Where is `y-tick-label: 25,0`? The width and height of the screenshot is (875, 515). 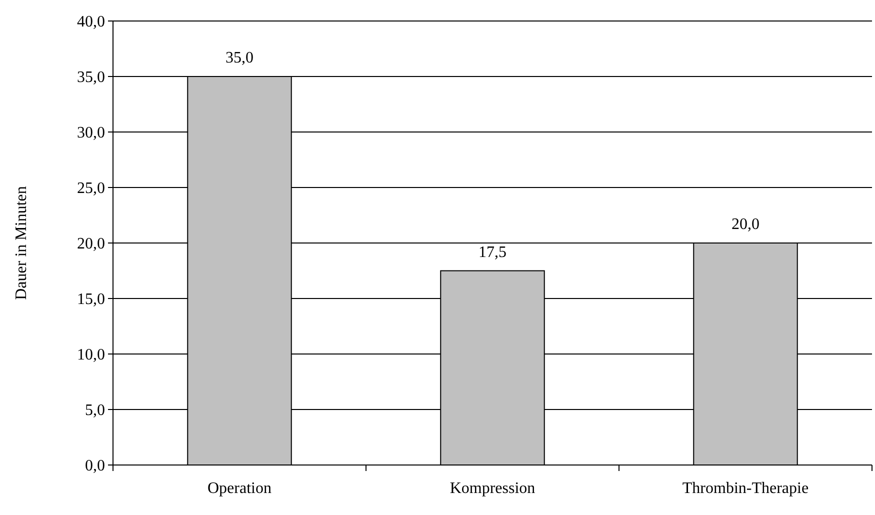
y-tick-label: 25,0 is located at coordinates (91, 189).